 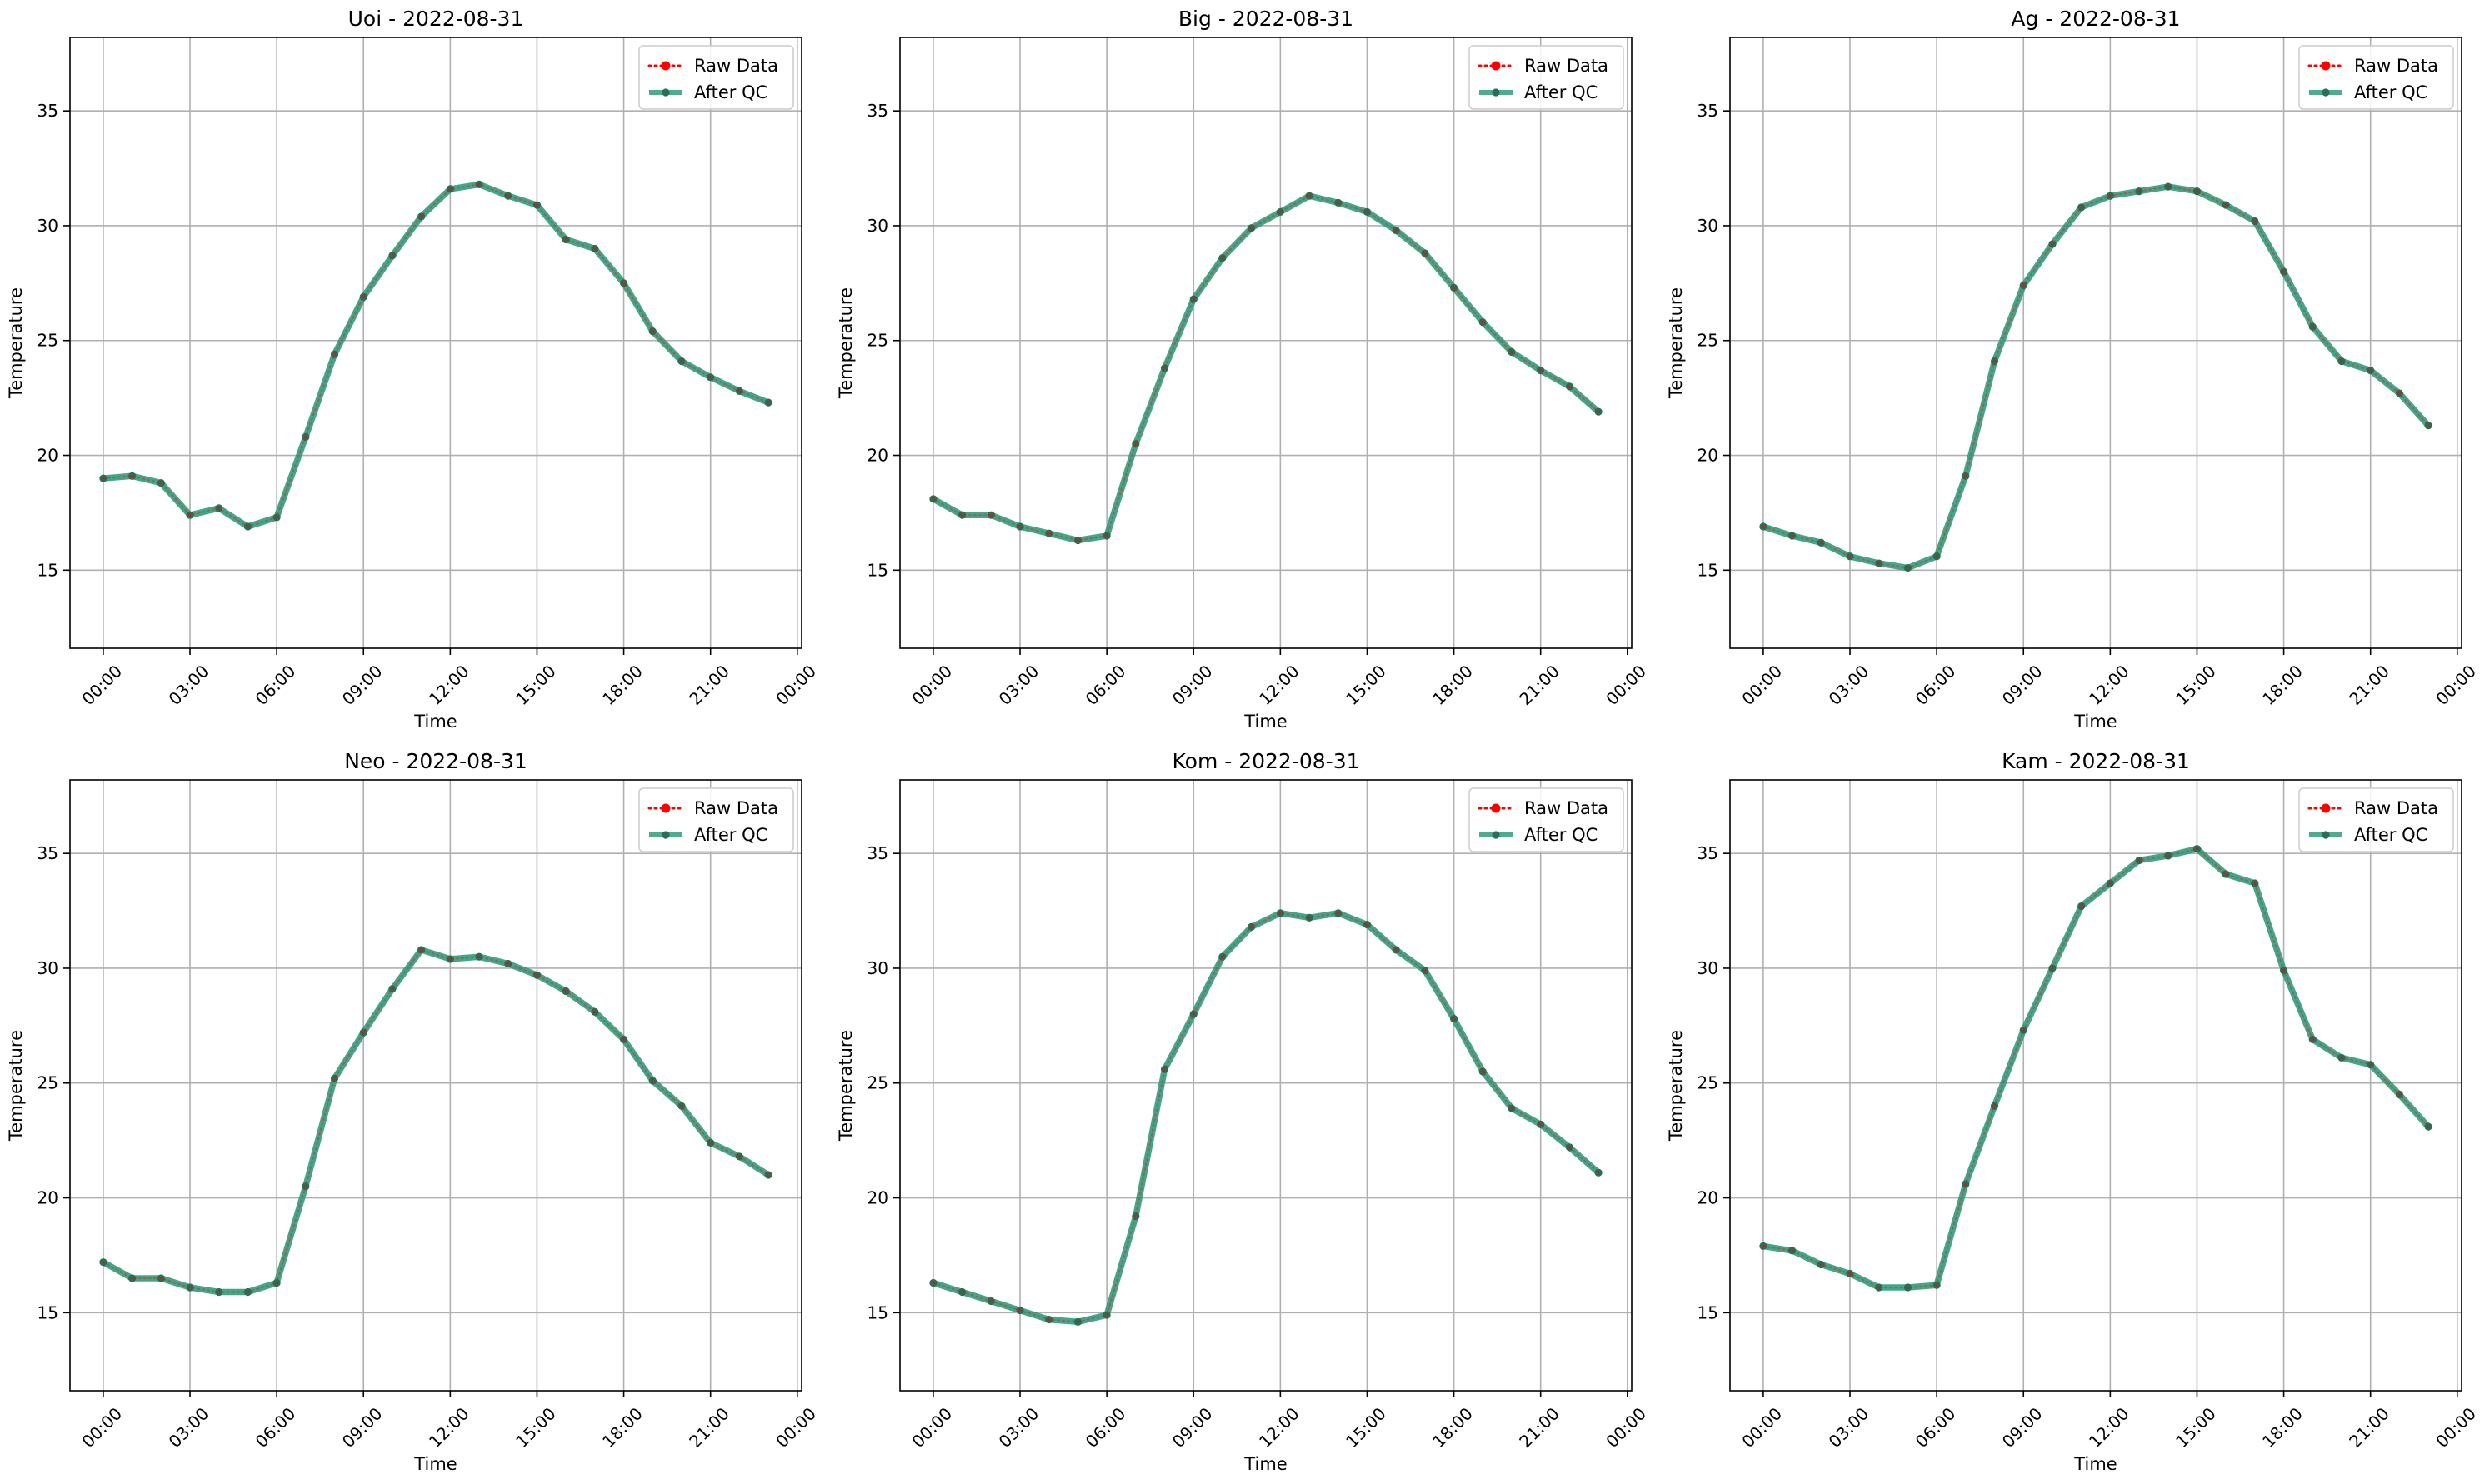 What do you see at coordinates (2096, 761) in the screenshot?
I see `chart-title: Kam - 2022-08-31` at bounding box center [2096, 761].